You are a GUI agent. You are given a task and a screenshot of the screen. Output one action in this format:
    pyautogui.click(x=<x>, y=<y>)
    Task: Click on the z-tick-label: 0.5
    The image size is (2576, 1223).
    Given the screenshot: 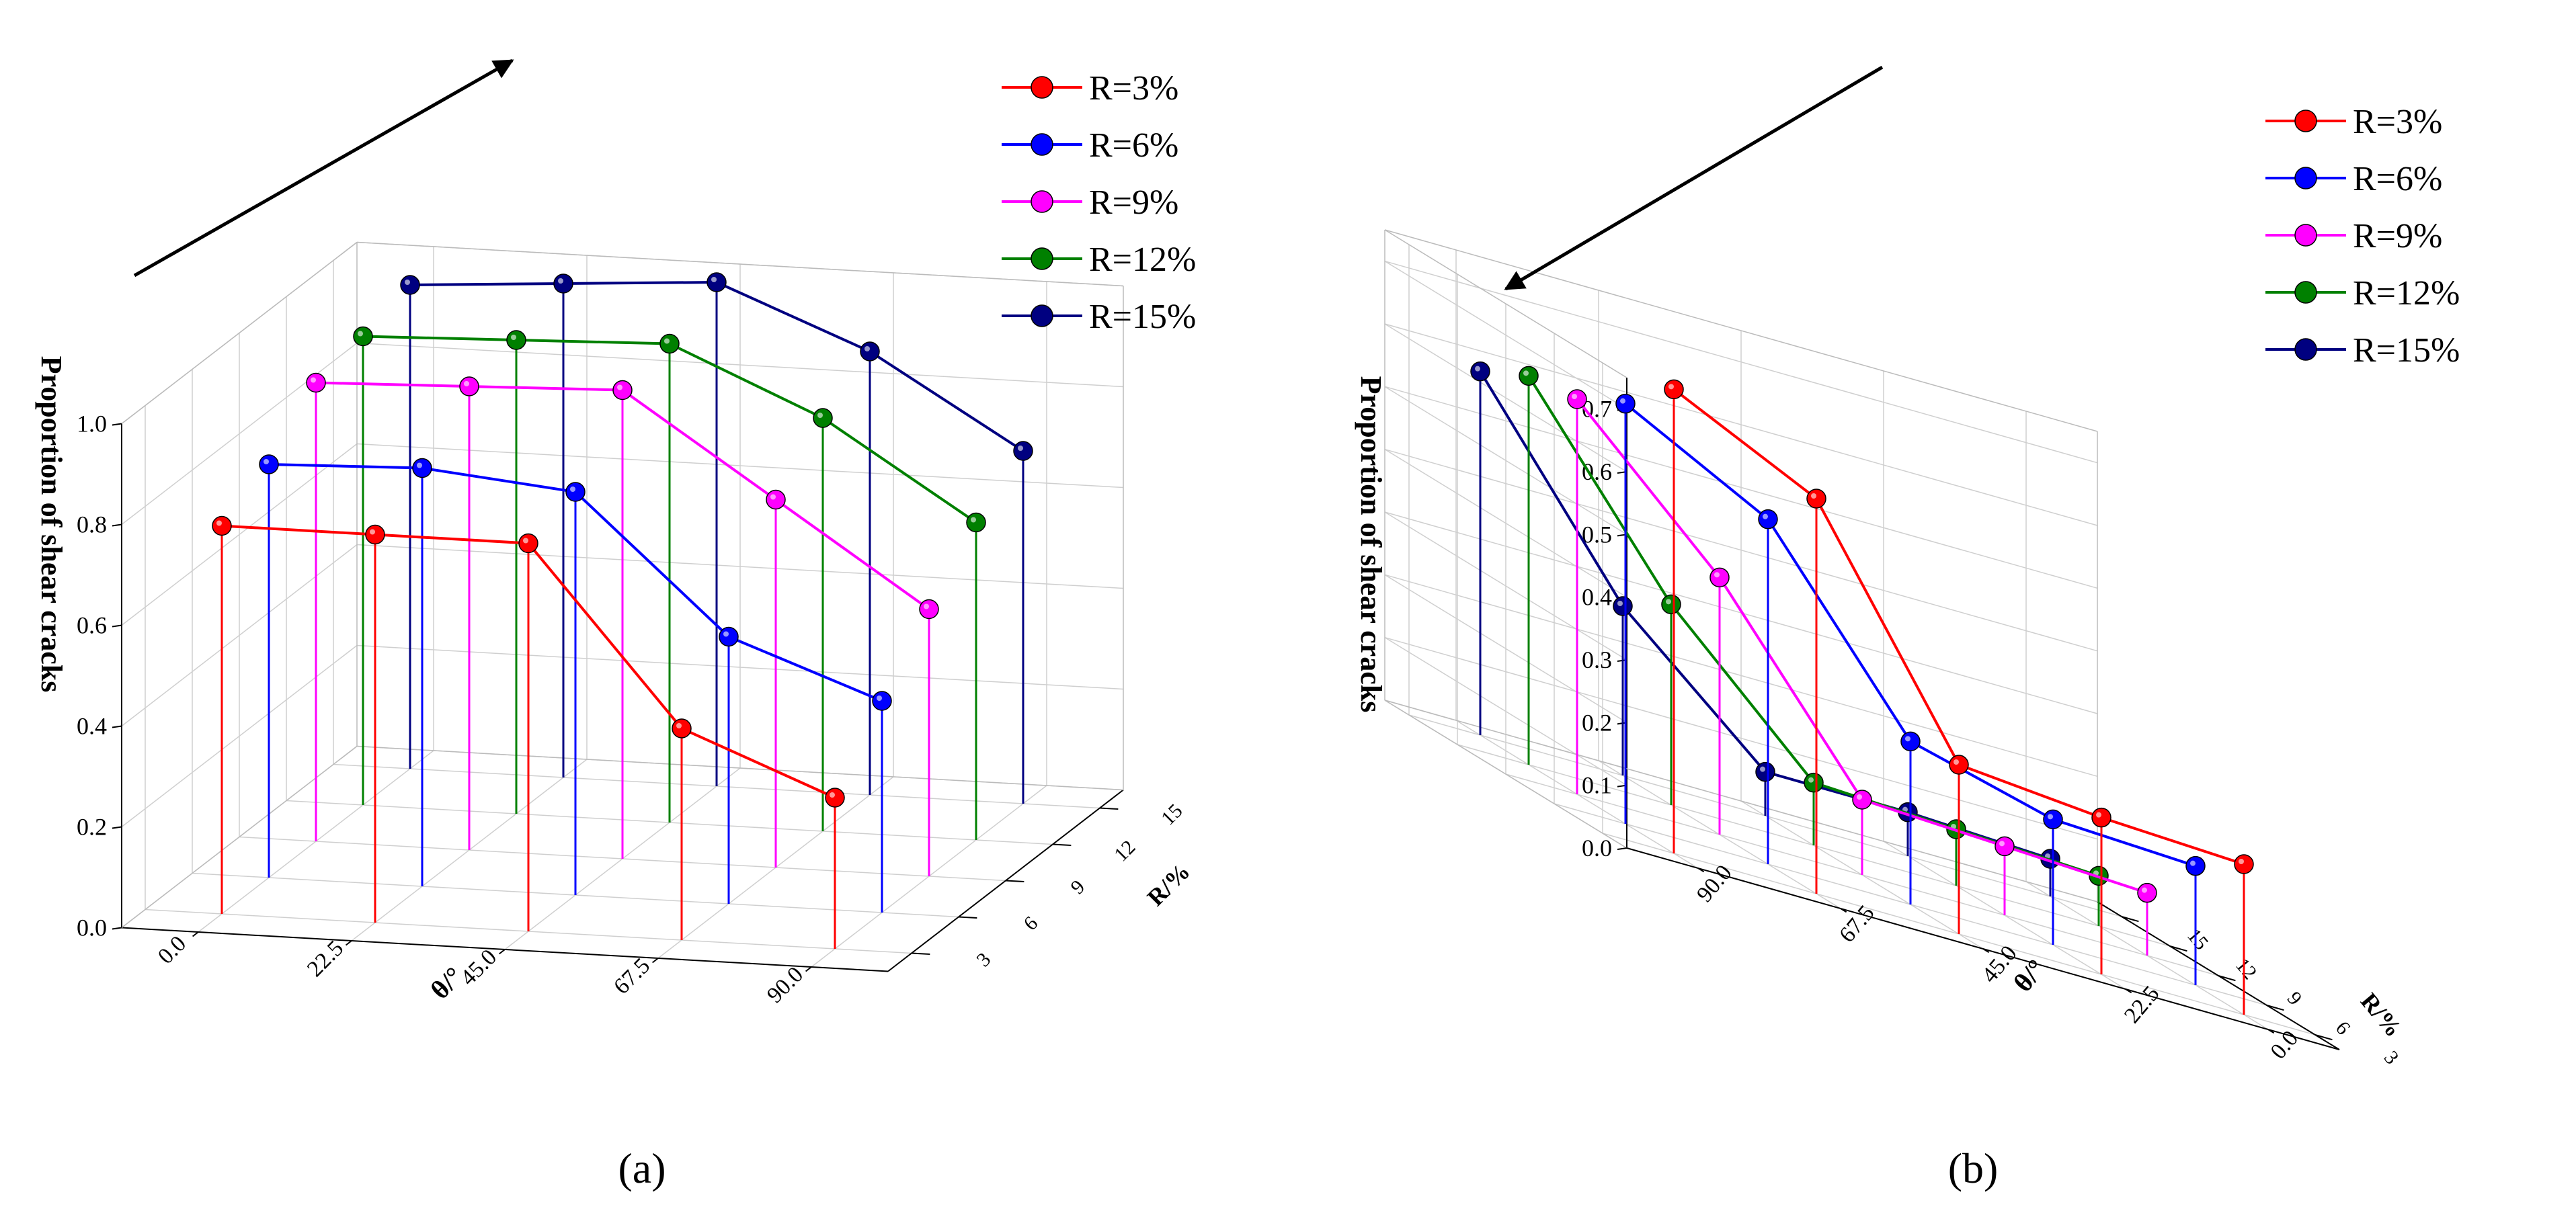 What is the action you would take?
    pyautogui.click(x=1597, y=534)
    